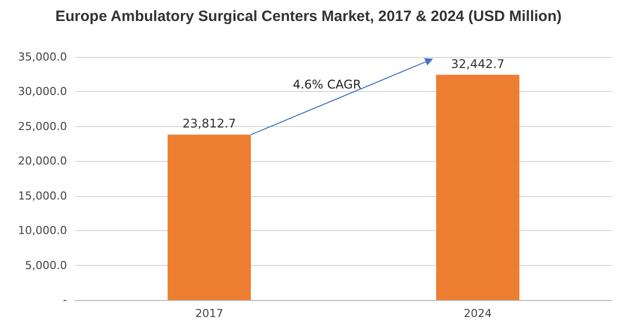 This screenshot has width=617, height=321. What do you see at coordinates (42, 57) in the screenshot?
I see `y-tick-label: 35,000.0` at bounding box center [42, 57].